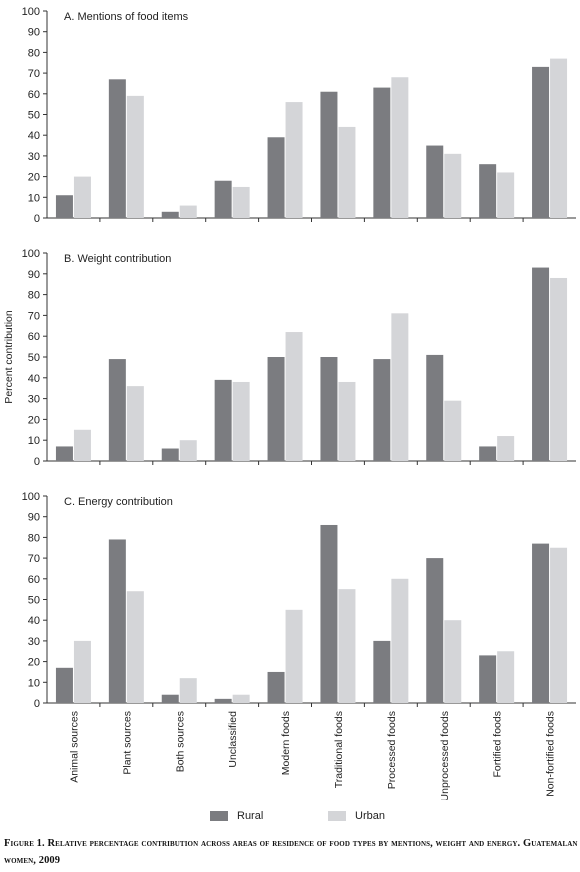  I want to click on legend-label-urban: Urban, so click(370, 816).